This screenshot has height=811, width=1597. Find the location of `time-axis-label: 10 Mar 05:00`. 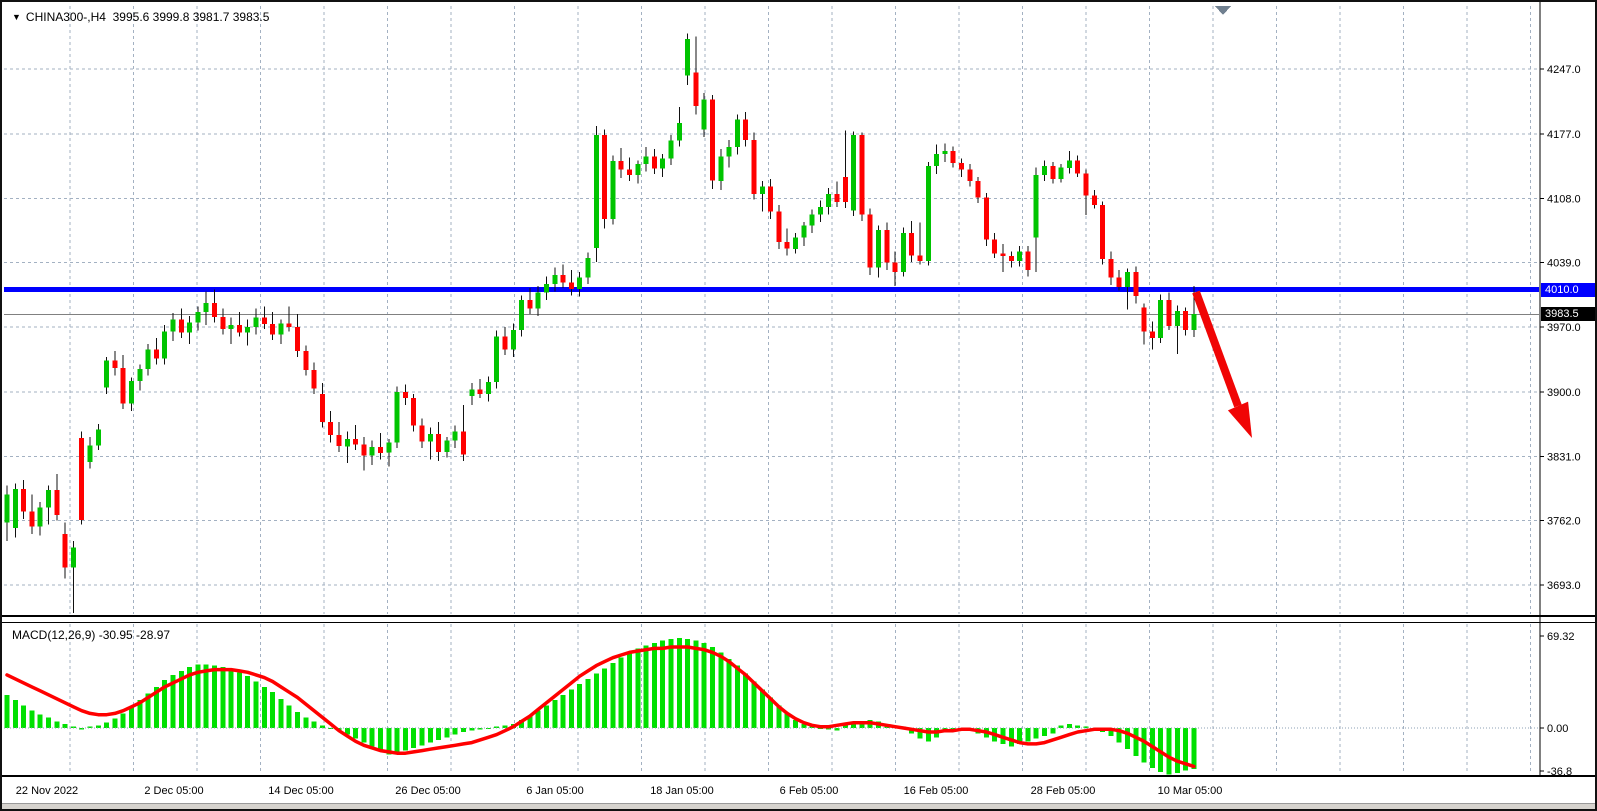

time-axis-label: 10 Mar 05:00 is located at coordinates (1190, 791).